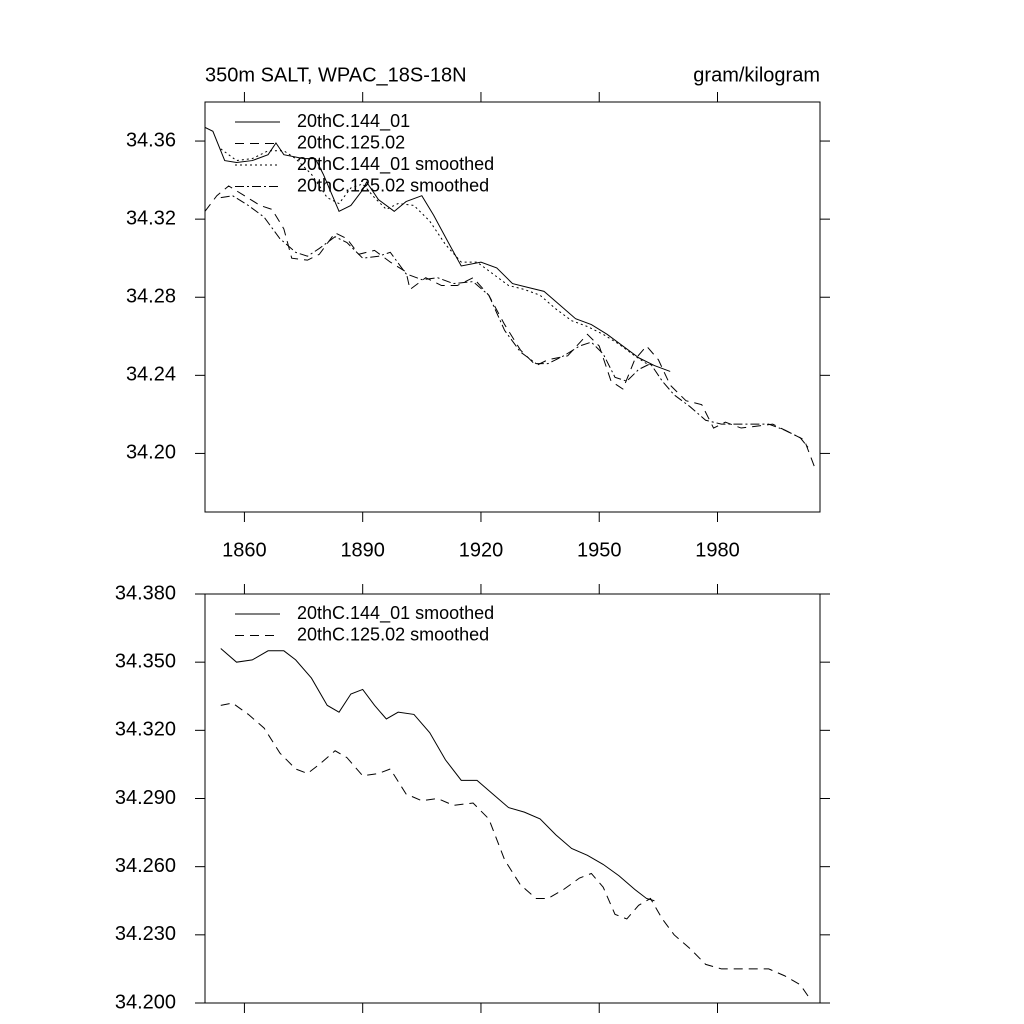 Image resolution: width=1024 pixels, height=1024 pixels. I want to click on legend-label: 20thC.125.02, so click(351, 142).